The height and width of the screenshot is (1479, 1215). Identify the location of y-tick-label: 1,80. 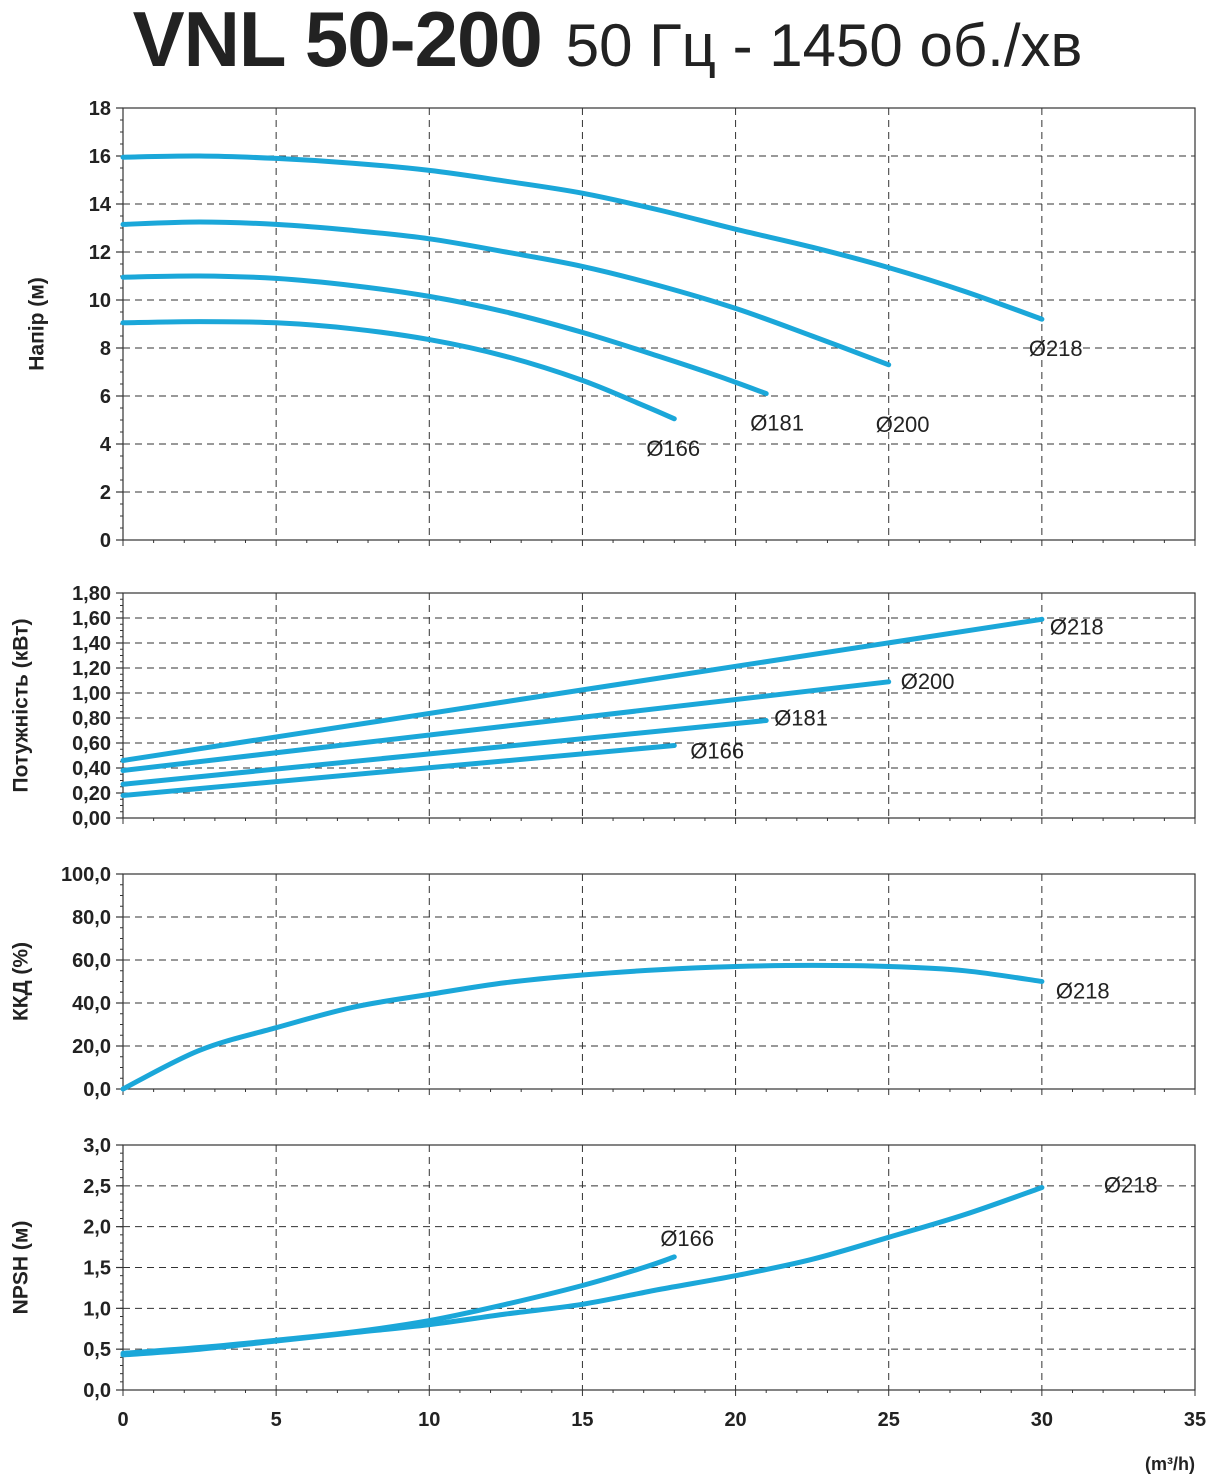
(91, 594).